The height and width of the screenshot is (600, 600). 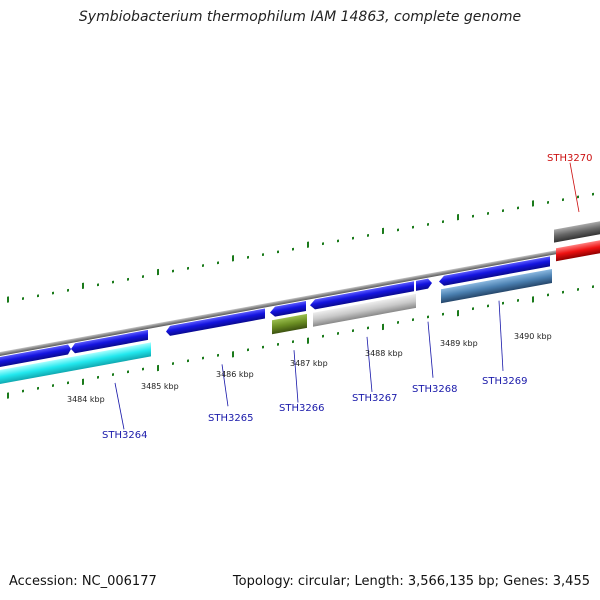 I want to click on scale-label: 3490 kbp, so click(x=533, y=336).